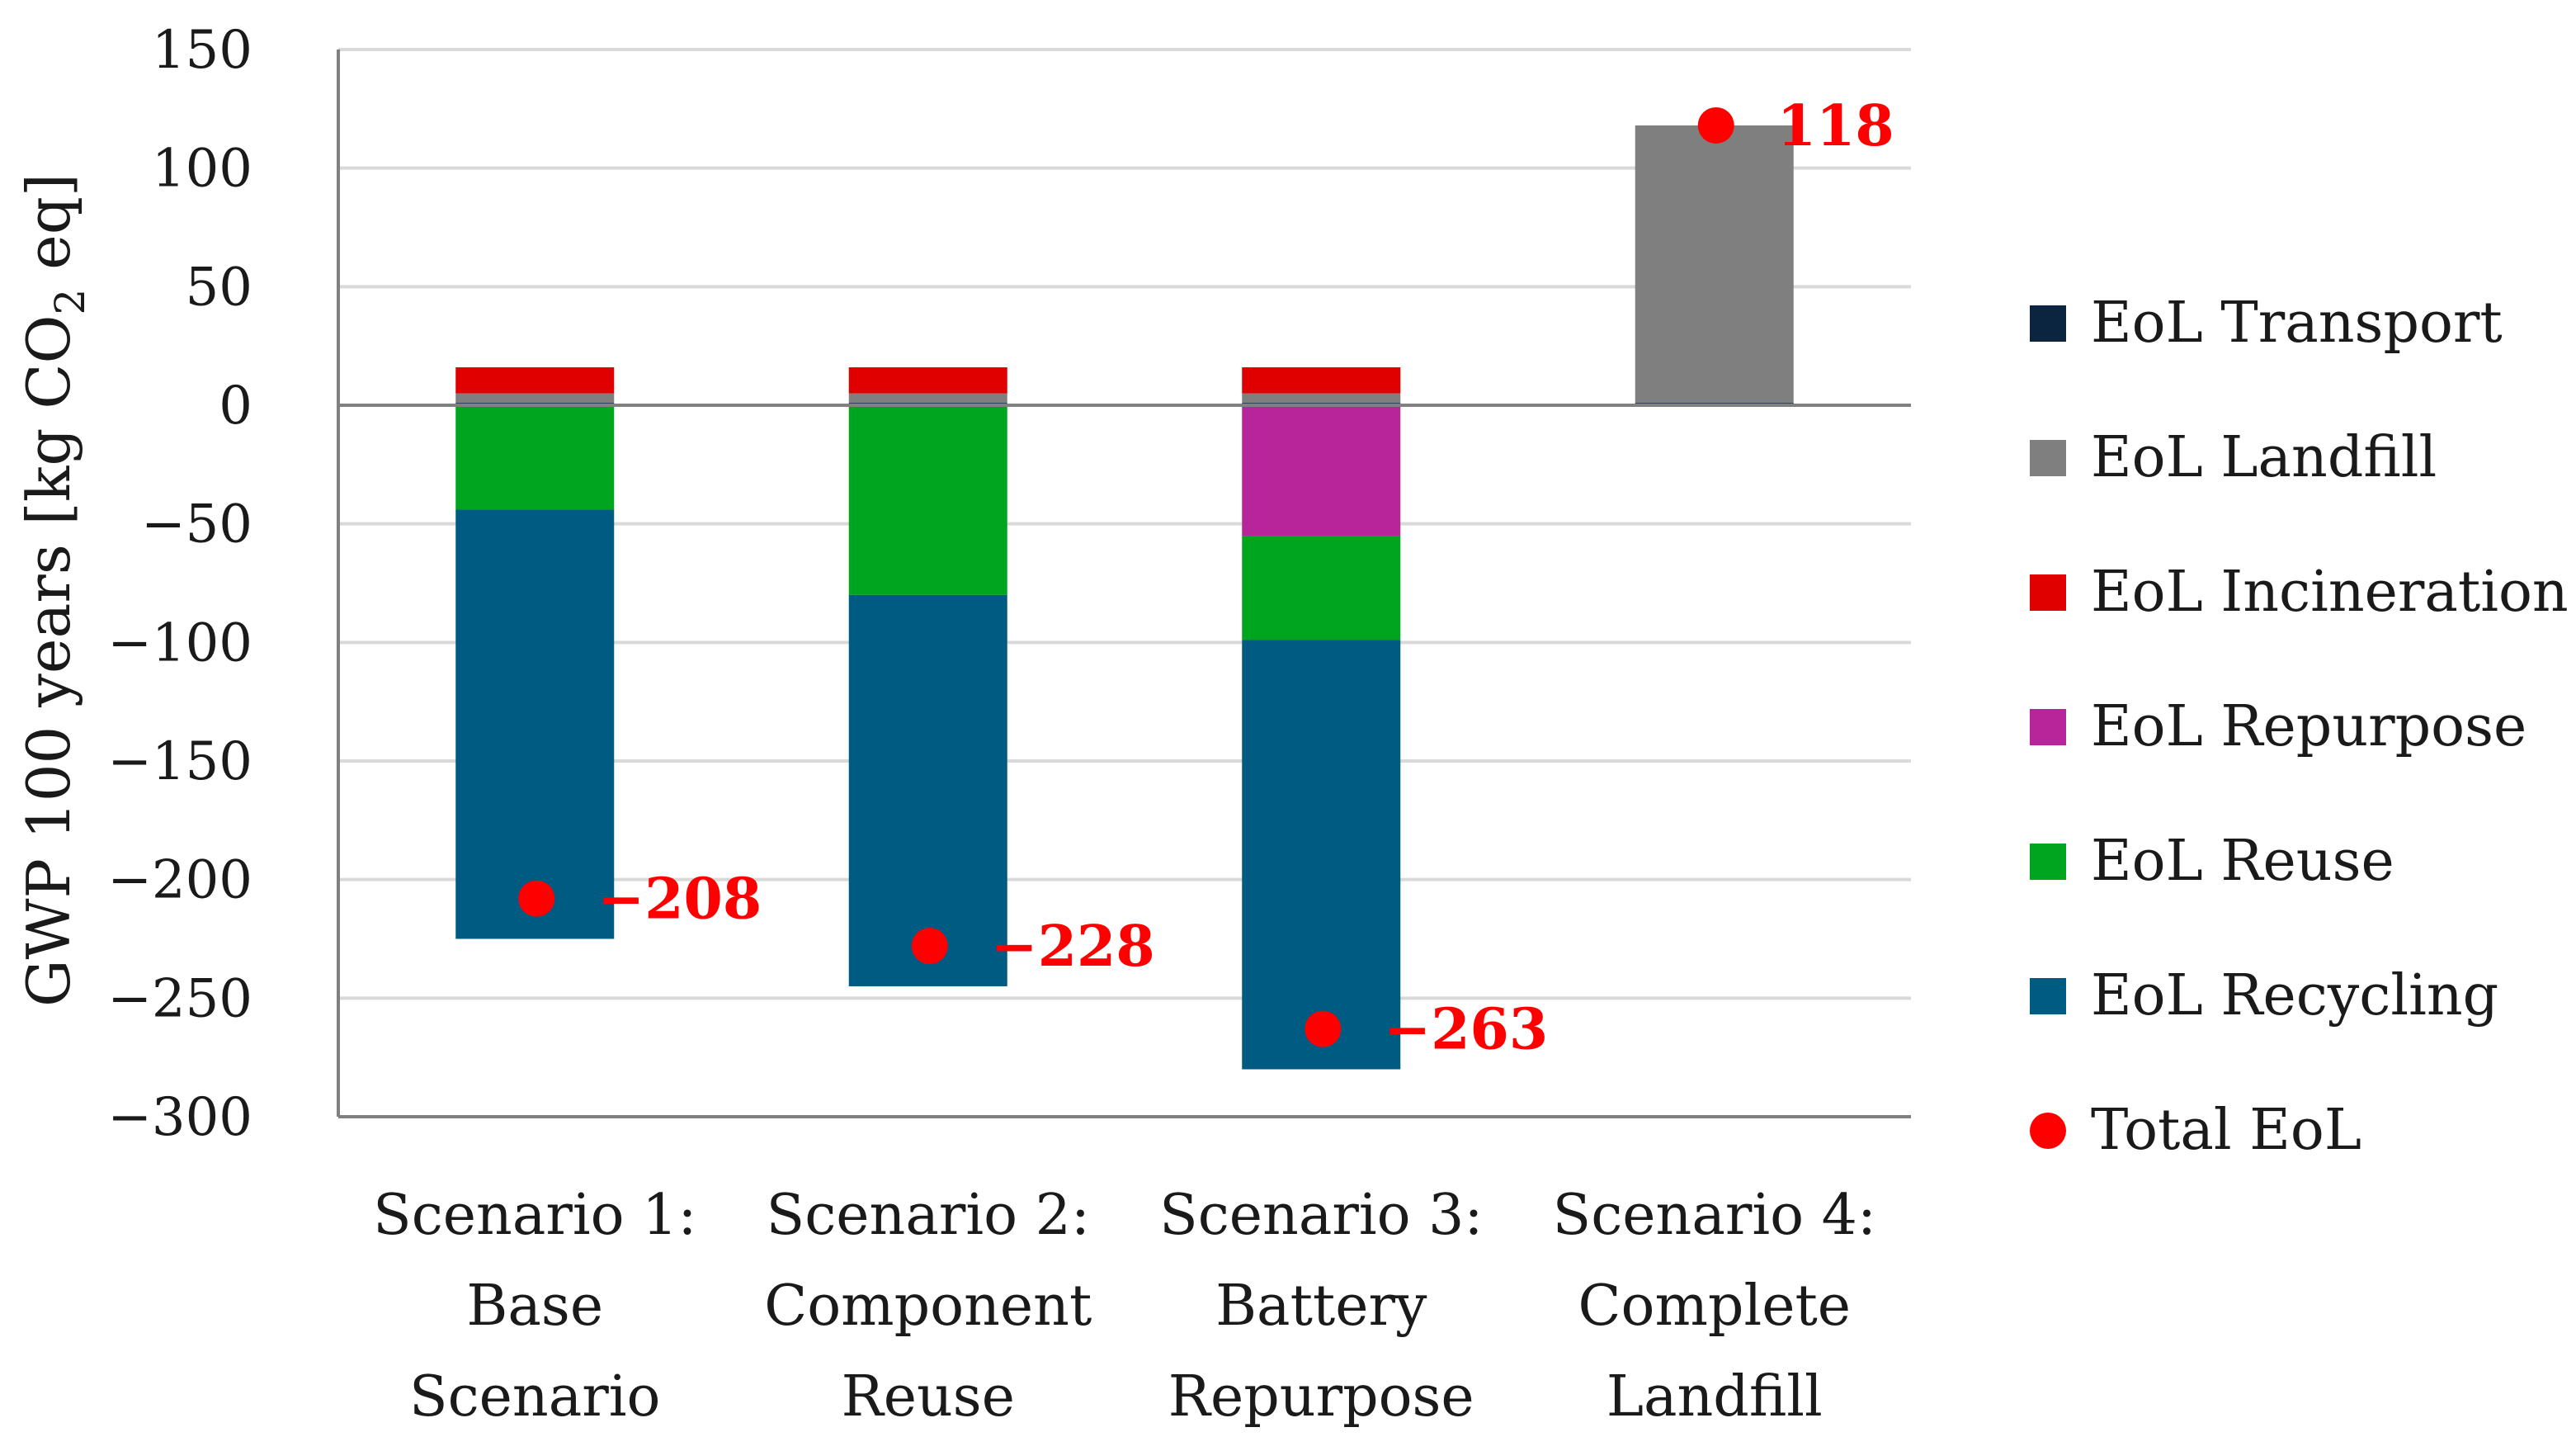  I want to click on category-label: Repurpose, so click(1321, 1397).